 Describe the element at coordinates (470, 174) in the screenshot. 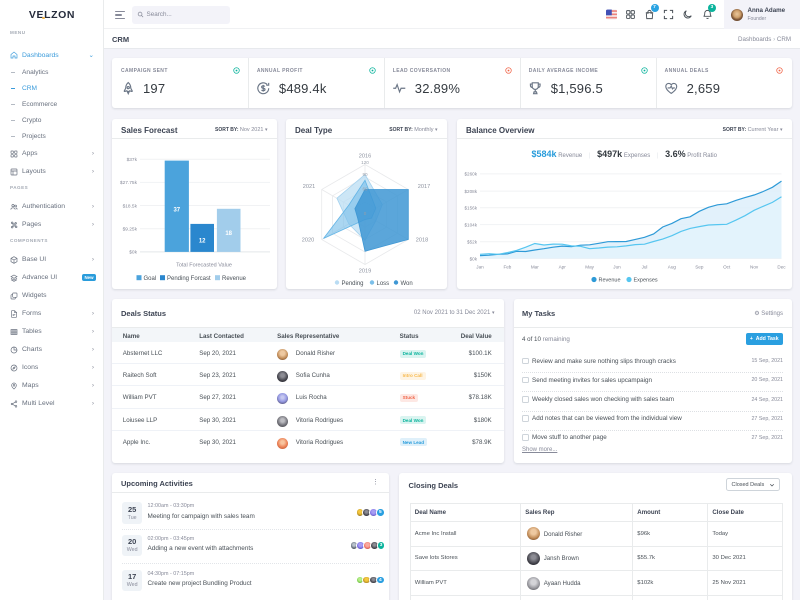

I see `svg-text: $260k` at that location.